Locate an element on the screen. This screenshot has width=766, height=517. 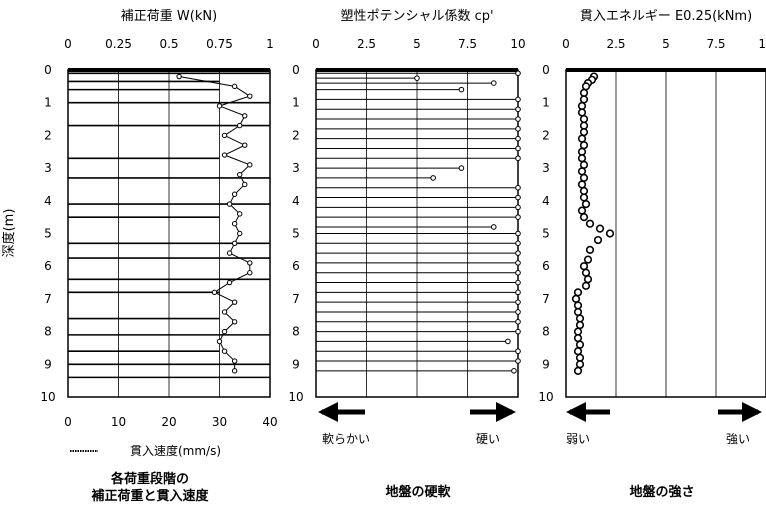
bottom-tick-label: 0 is located at coordinates (68, 422).